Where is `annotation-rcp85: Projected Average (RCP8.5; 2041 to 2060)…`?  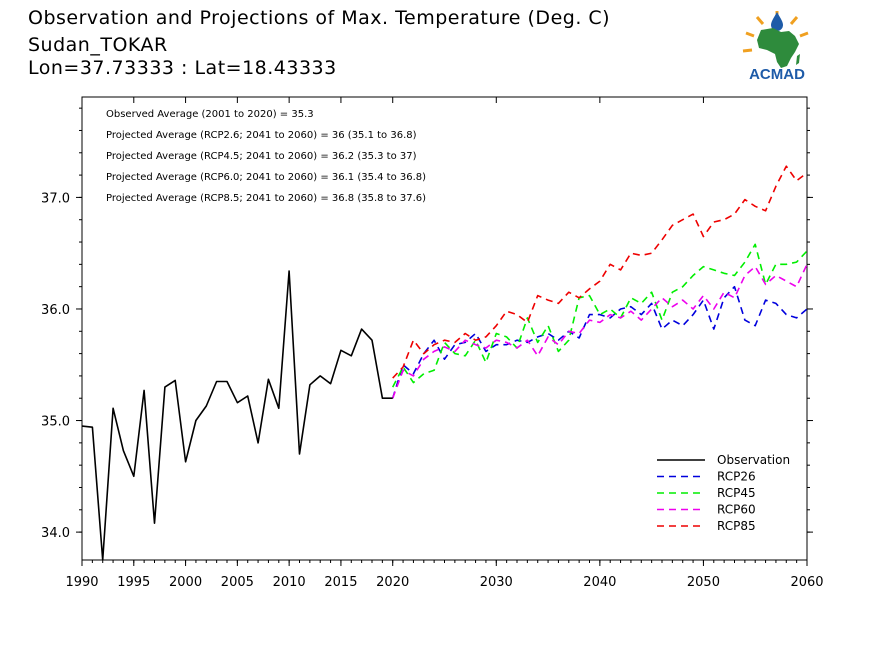
annotation-rcp85: Projected Average (RCP8.5; 2041 to 2060)… is located at coordinates (266, 198).